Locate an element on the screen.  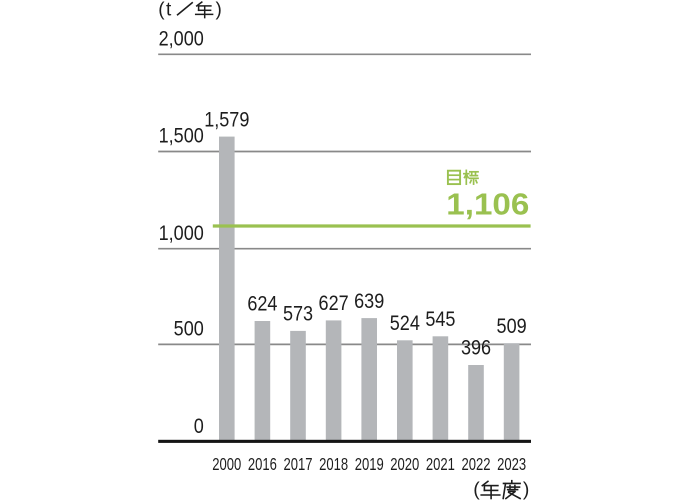
svg-text: 0 is located at coordinates (199, 427).